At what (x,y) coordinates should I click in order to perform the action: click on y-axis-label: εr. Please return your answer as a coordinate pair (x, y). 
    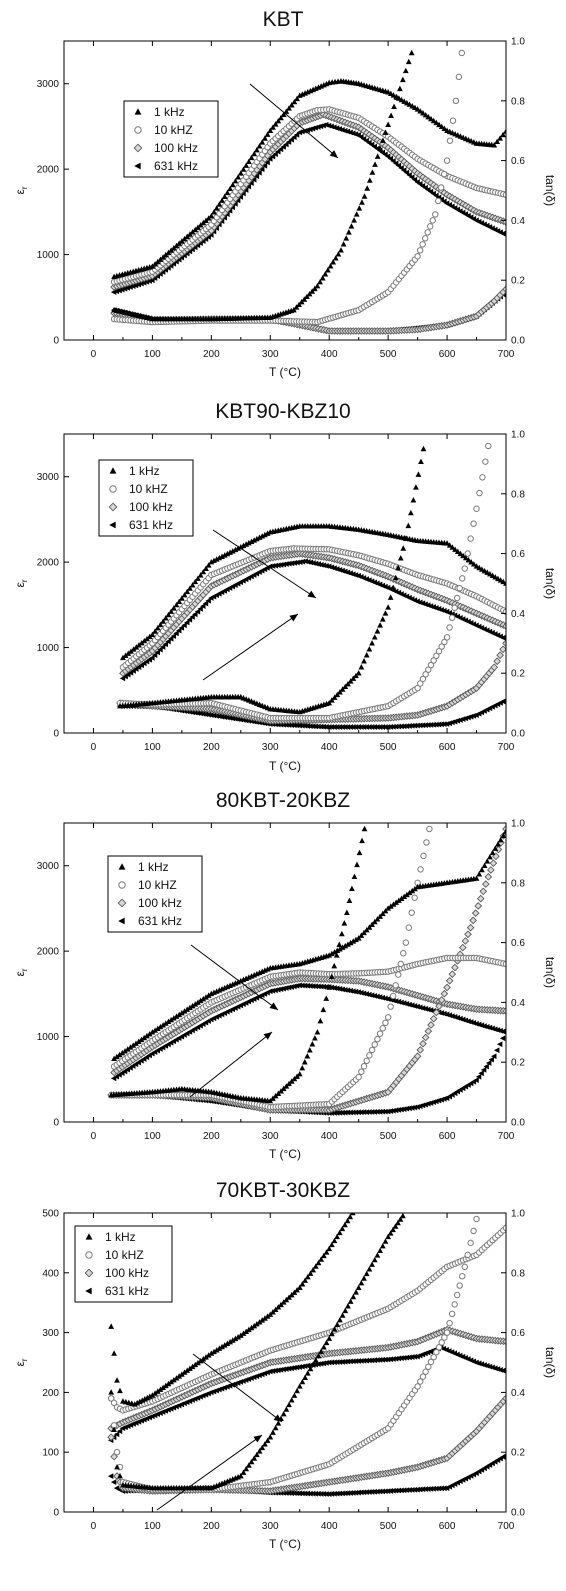
    Looking at the image, I should click on (21, 972).